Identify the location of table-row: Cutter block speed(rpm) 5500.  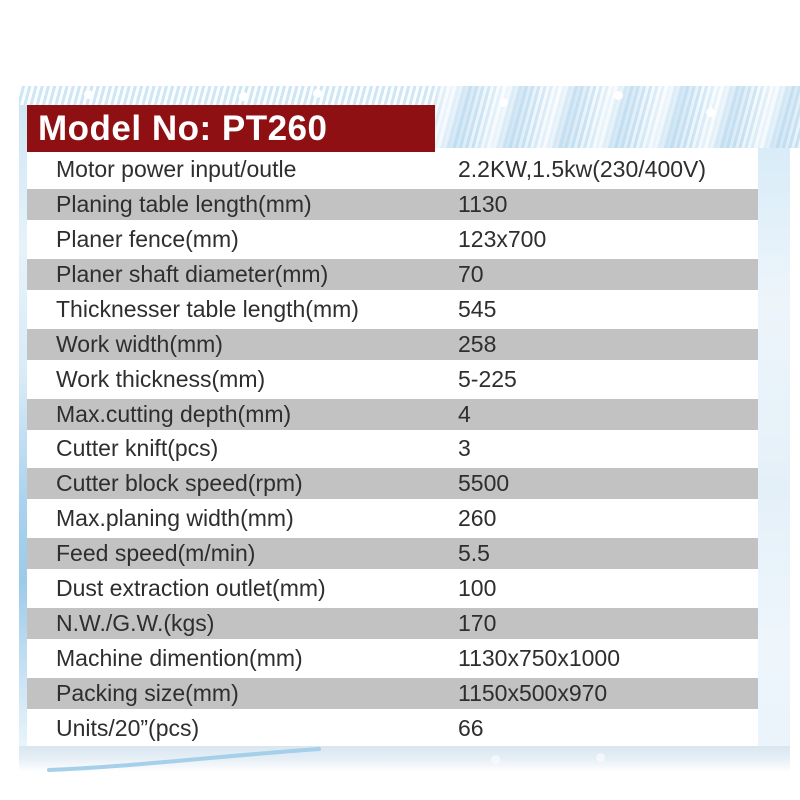
(392, 484).